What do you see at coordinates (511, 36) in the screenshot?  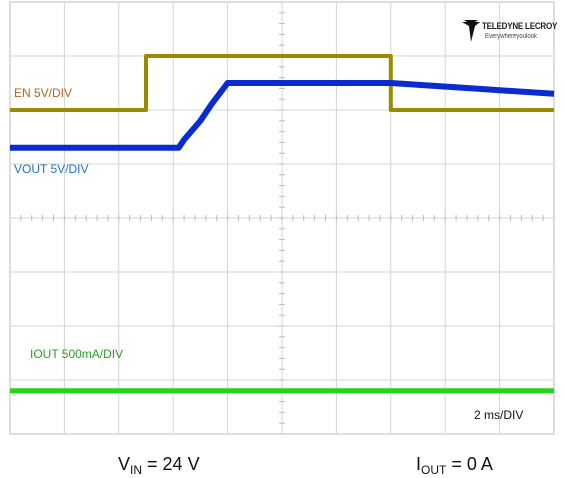 I see `logo-tagline: Everywhereyoulook` at bounding box center [511, 36].